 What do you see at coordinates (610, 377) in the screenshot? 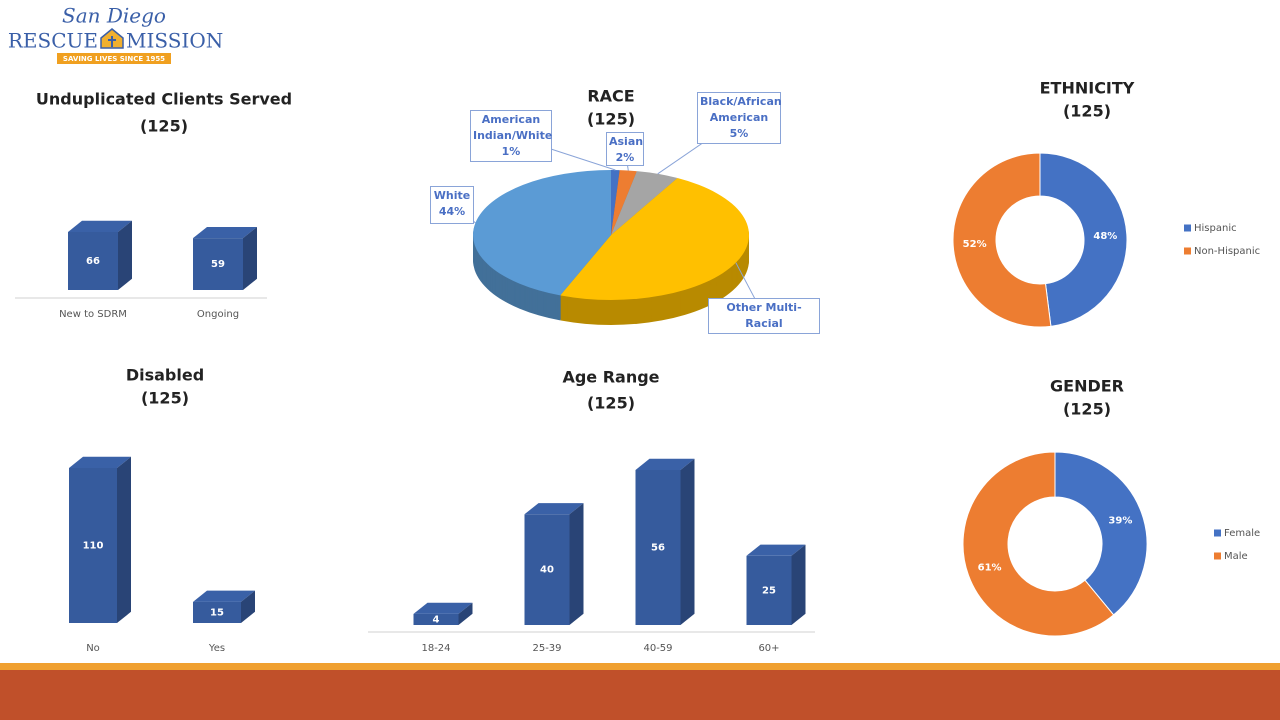
I see `chart-title: Age Range` at bounding box center [610, 377].